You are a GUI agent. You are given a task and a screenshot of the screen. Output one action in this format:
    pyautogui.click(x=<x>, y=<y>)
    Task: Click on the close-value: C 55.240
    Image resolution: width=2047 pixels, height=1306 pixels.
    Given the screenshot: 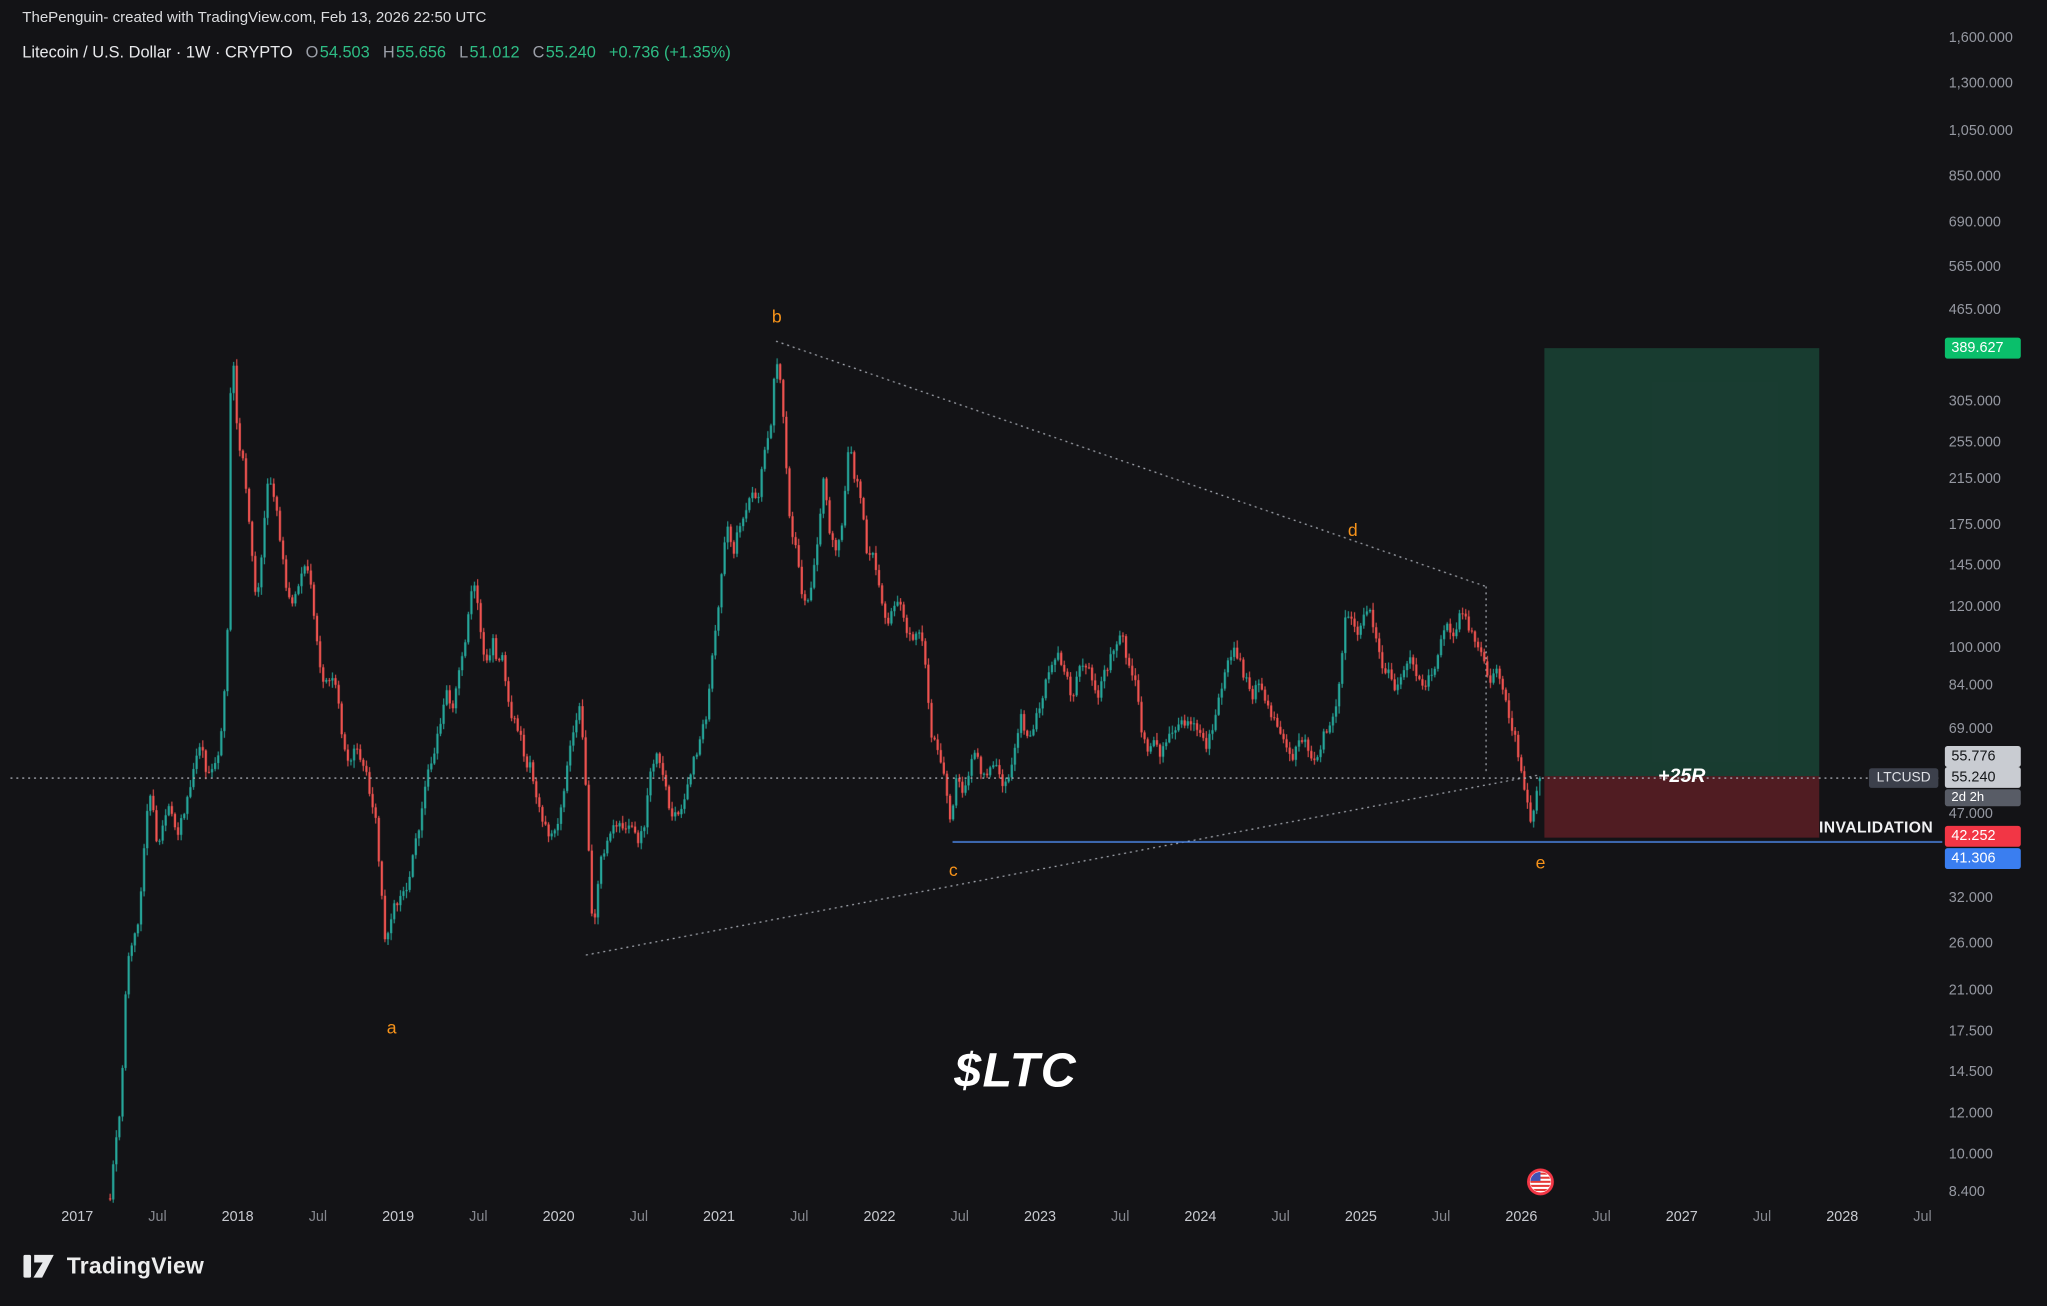 What is the action you would take?
    pyautogui.click(x=564, y=52)
    